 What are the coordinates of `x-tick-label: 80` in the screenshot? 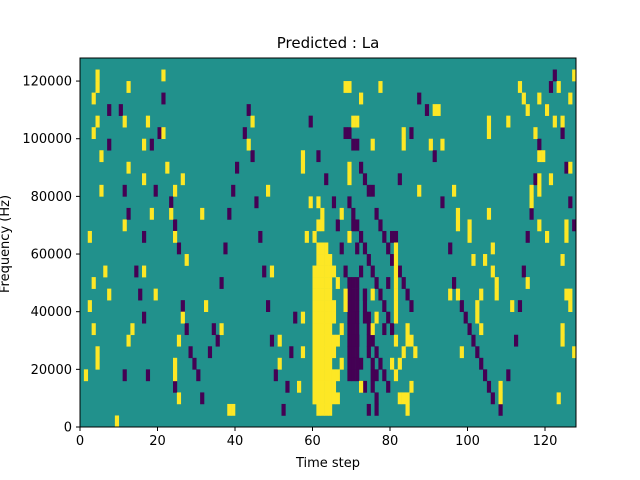 It's located at (390, 441).